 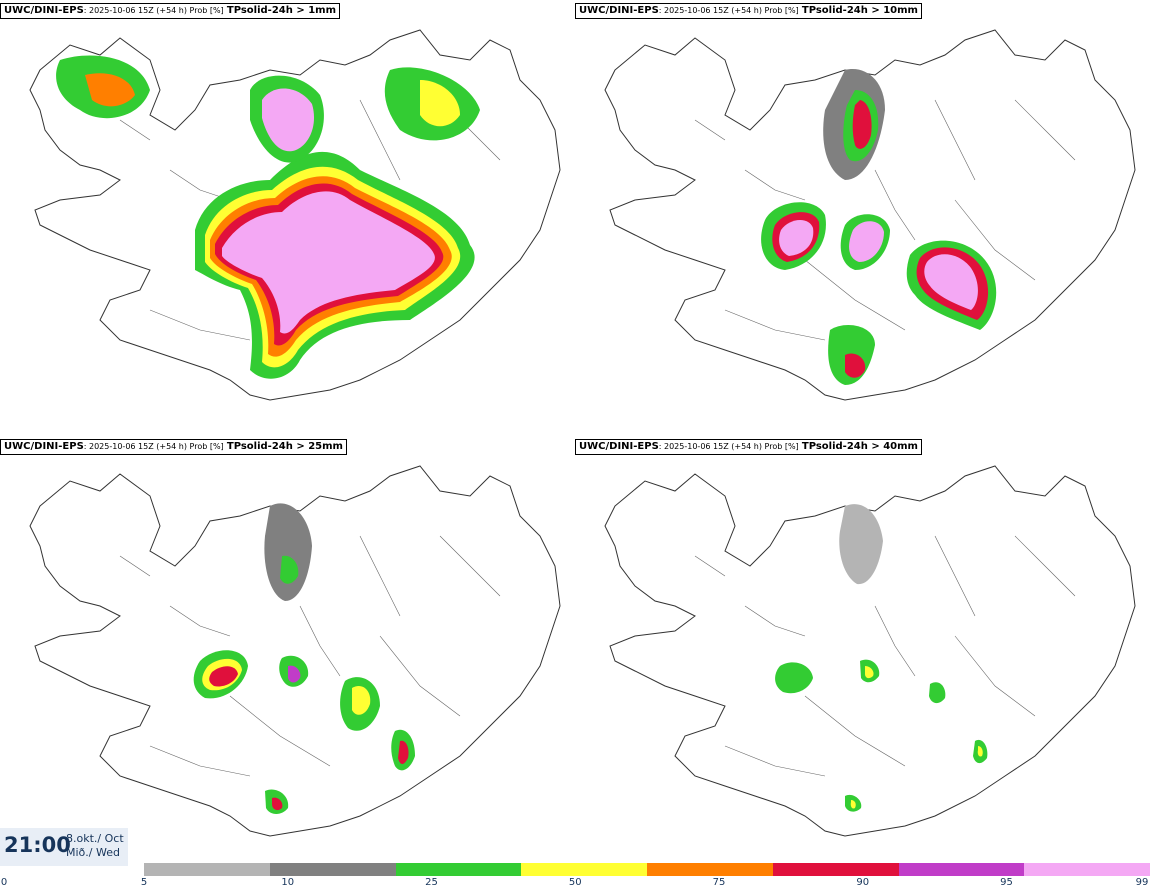 I want to click on legend-tick-label: 90, so click(x=863, y=882).